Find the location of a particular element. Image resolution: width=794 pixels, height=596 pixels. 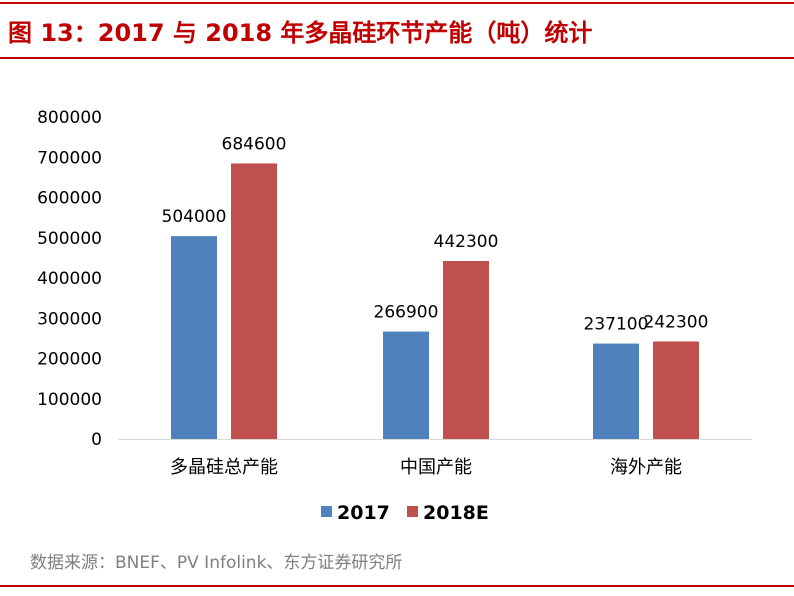

y-tick-label: 700000 is located at coordinates (69, 158).